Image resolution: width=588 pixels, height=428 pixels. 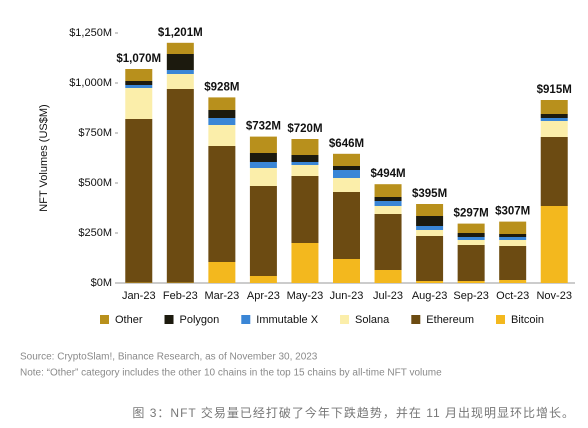 I want to click on x-tick-label: Apr-23, so click(x=263, y=296).